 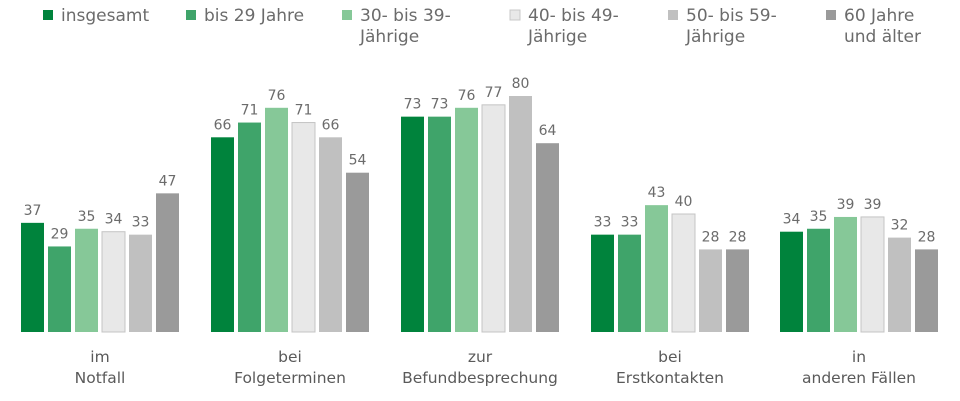 I want to click on category-label-3-line-2: Befundbesprechung, so click(x=480, y=378).